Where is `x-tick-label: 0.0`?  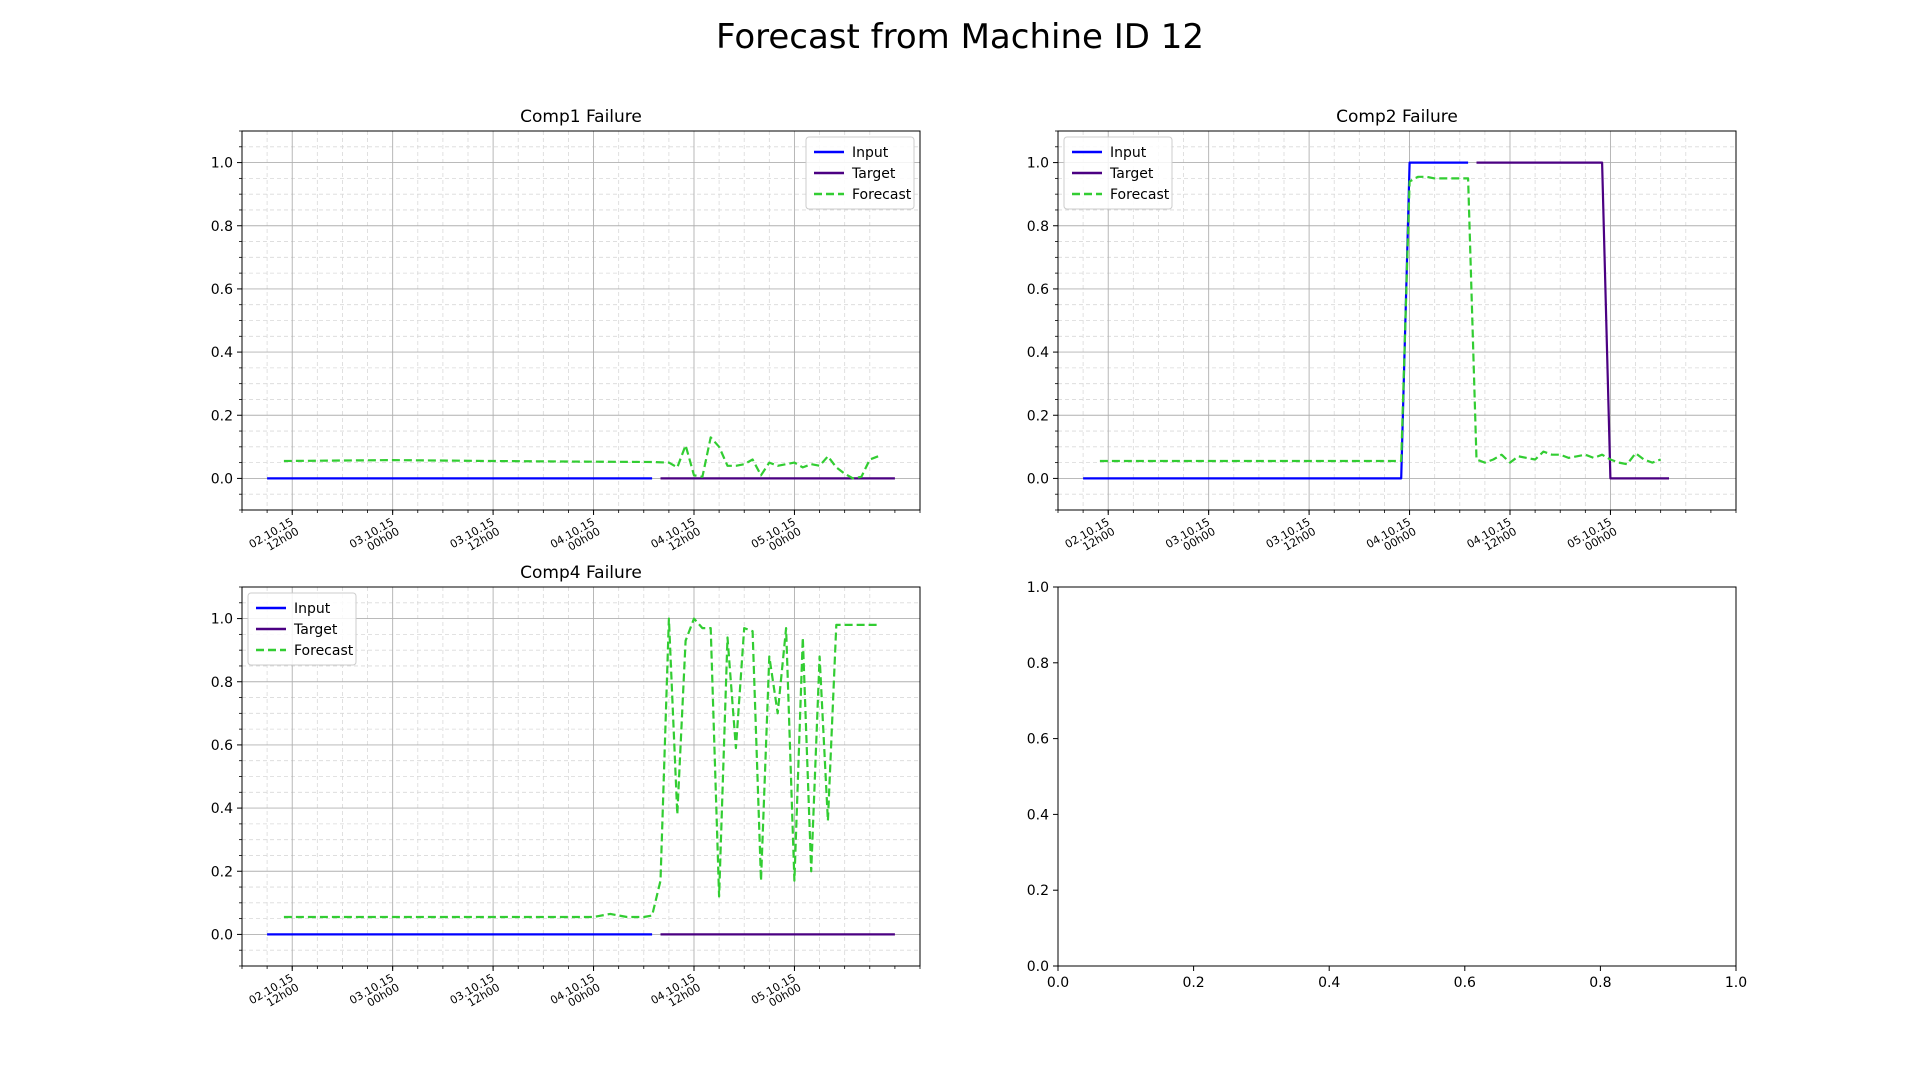 x-tick-label: 0.0 is located at coordinates (1058, 983).